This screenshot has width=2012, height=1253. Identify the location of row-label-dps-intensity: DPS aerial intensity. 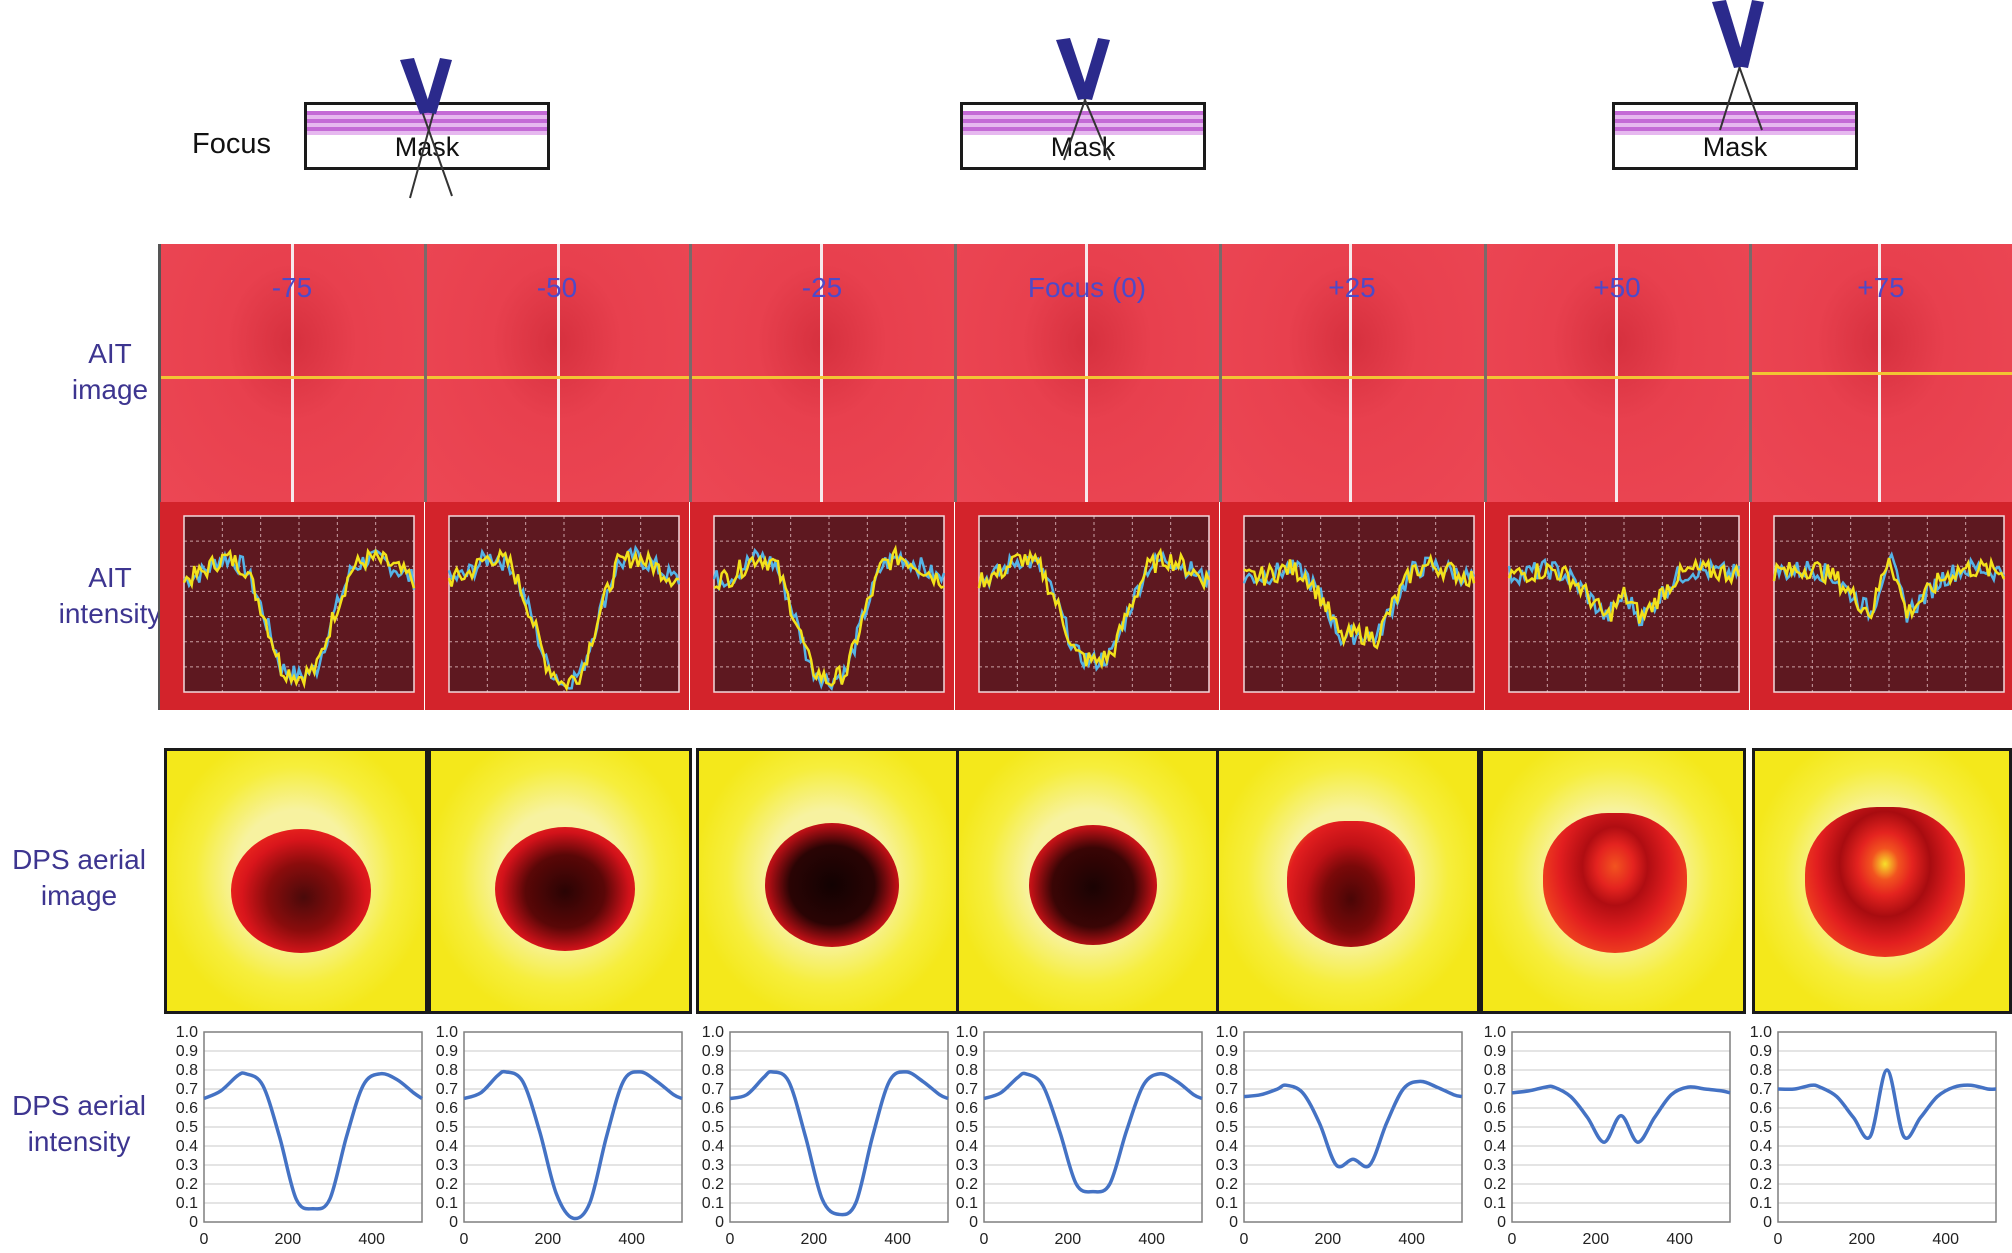
(79, 1124).